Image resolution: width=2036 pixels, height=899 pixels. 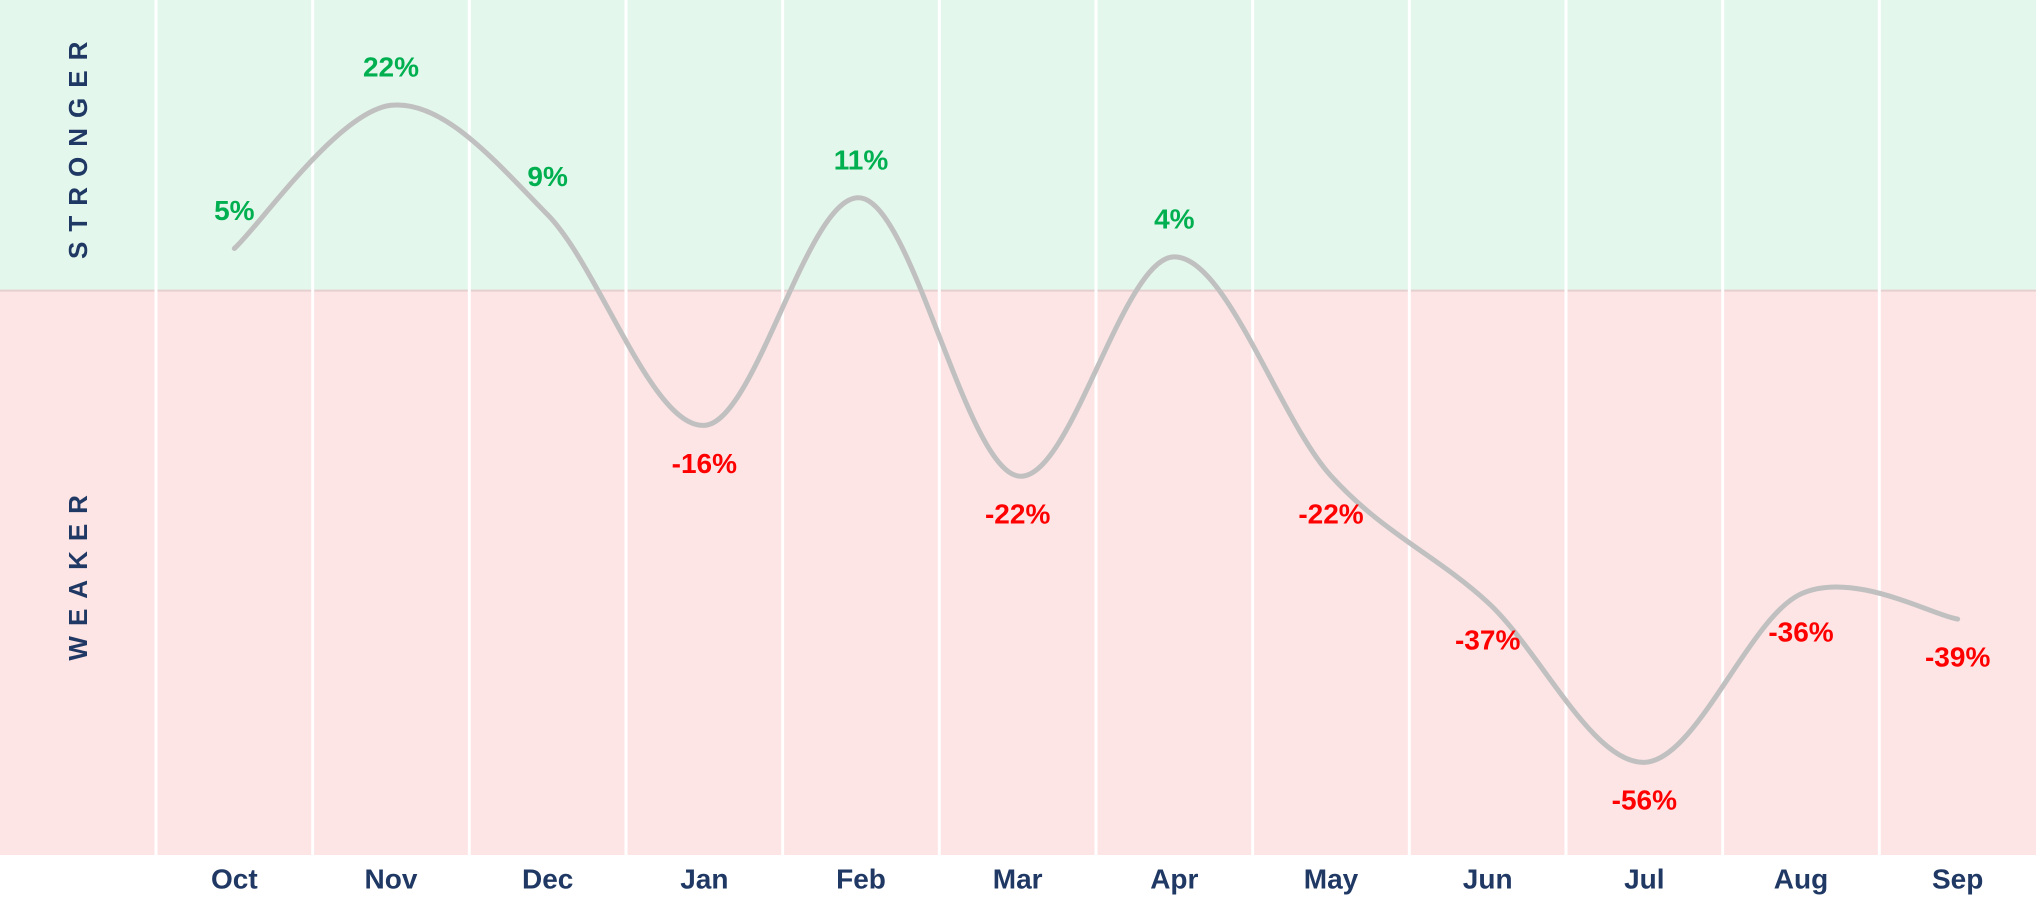 I want to click on x-tick-label: Feb, so click(x=861, y=878).